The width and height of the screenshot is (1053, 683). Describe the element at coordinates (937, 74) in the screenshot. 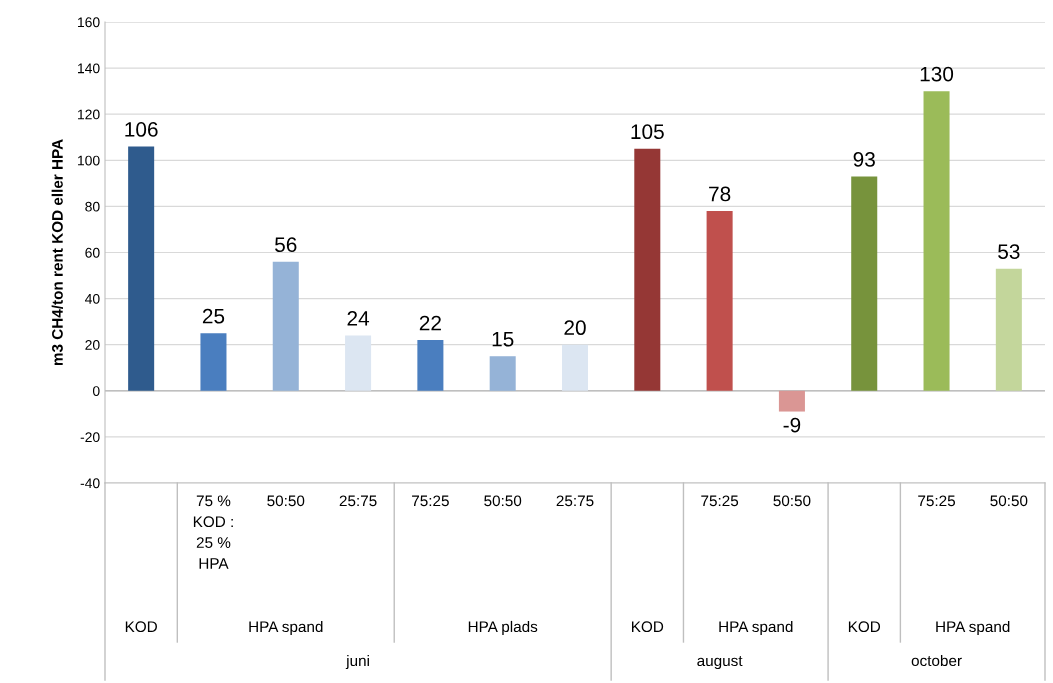

I see `data-label: 130` at that location.